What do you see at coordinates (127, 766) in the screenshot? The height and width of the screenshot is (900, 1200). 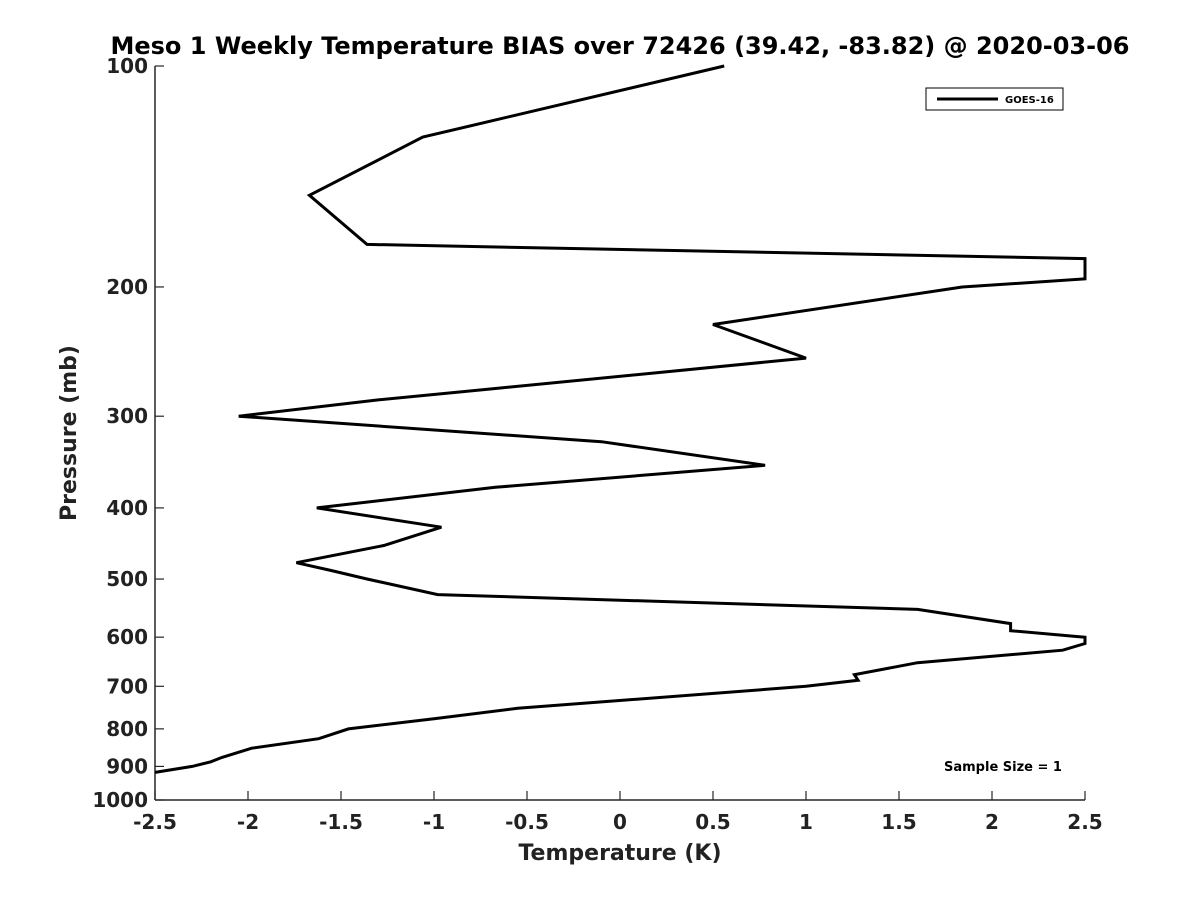 I see `y-tick-label: 900` at bounding box center [127, 766].